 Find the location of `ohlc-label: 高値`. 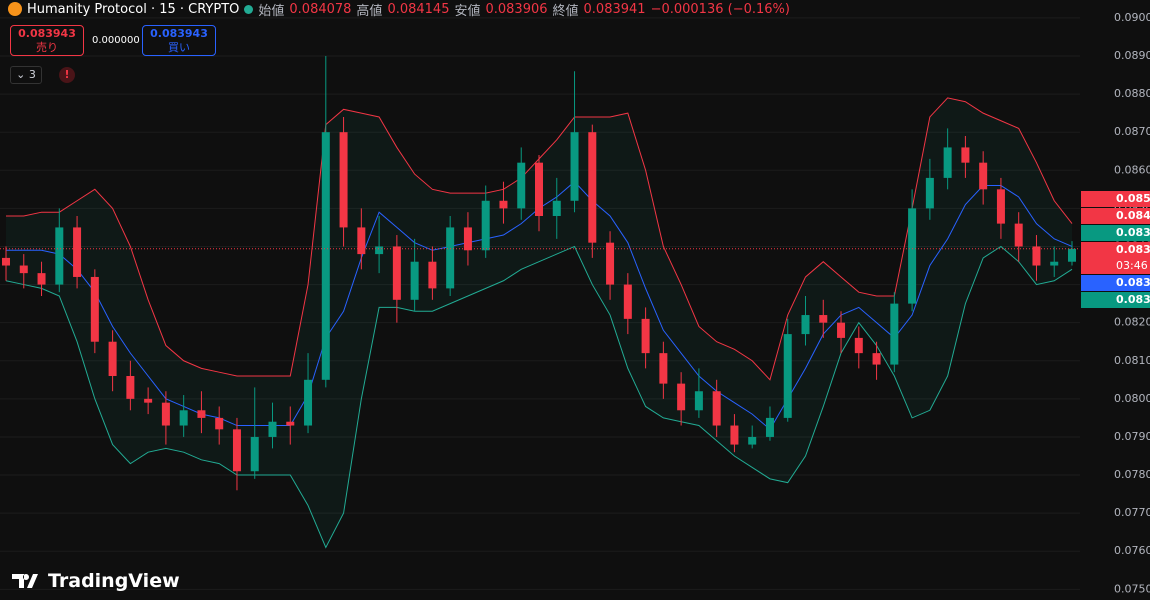

ohlc-label: 高値 is located at coordinates (369, 11).